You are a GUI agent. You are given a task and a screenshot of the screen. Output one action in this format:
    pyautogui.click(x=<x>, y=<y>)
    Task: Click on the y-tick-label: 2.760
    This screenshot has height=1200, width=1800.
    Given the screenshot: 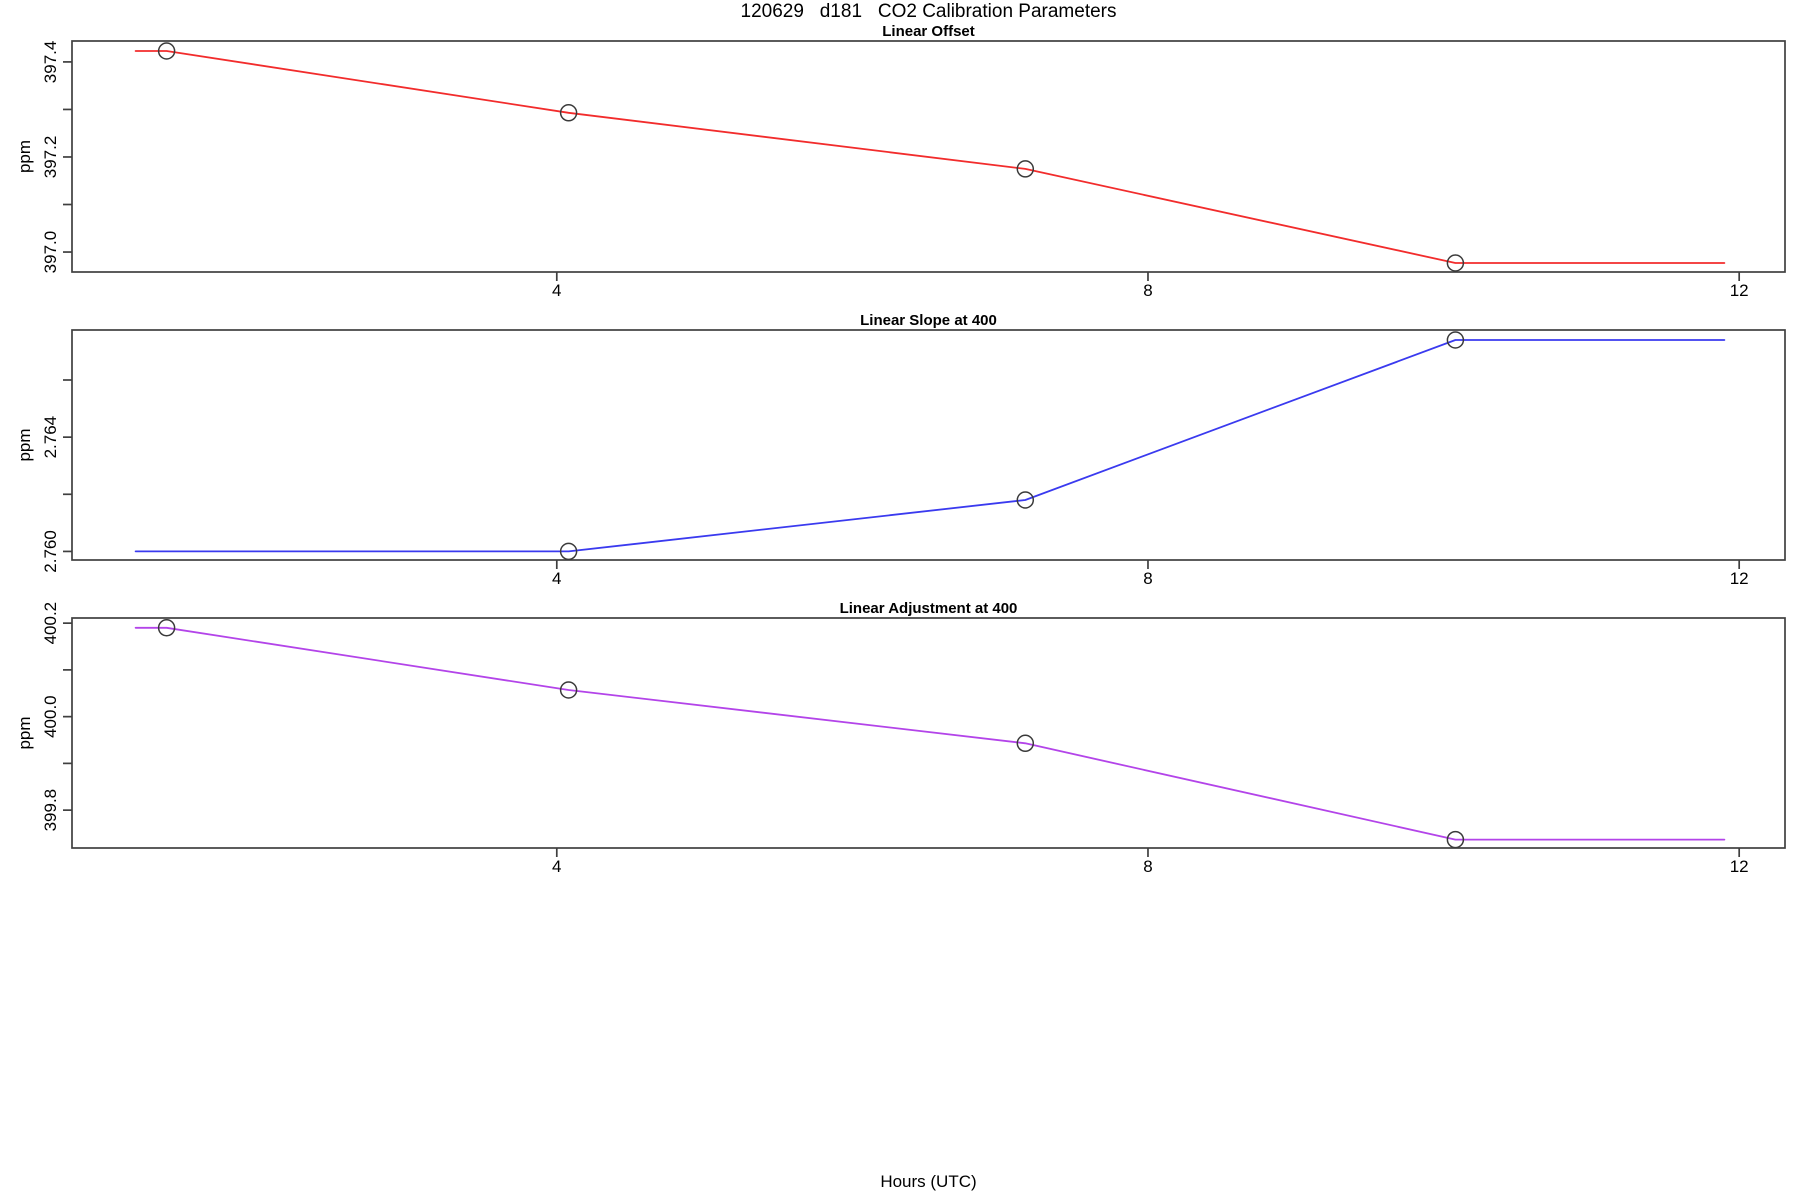 What is the action you would take?
    pyautogui.click(x=50, y=551)
    